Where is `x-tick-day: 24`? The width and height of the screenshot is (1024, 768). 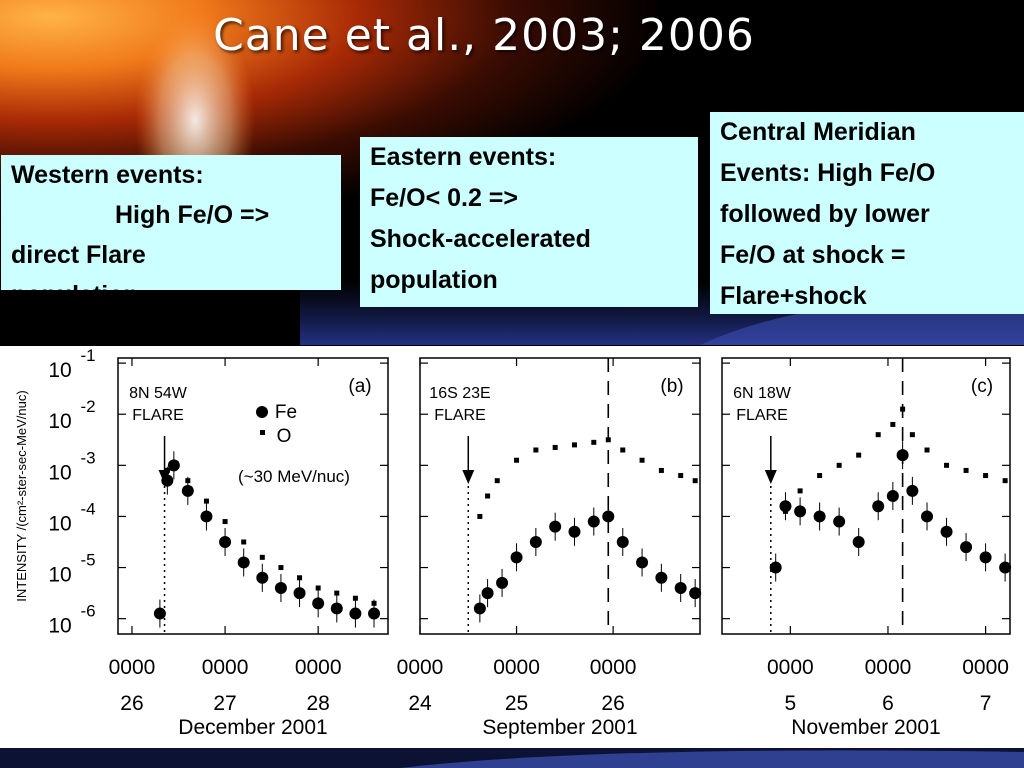 x-tick-day: 24 is located at coordinates (420, 703).